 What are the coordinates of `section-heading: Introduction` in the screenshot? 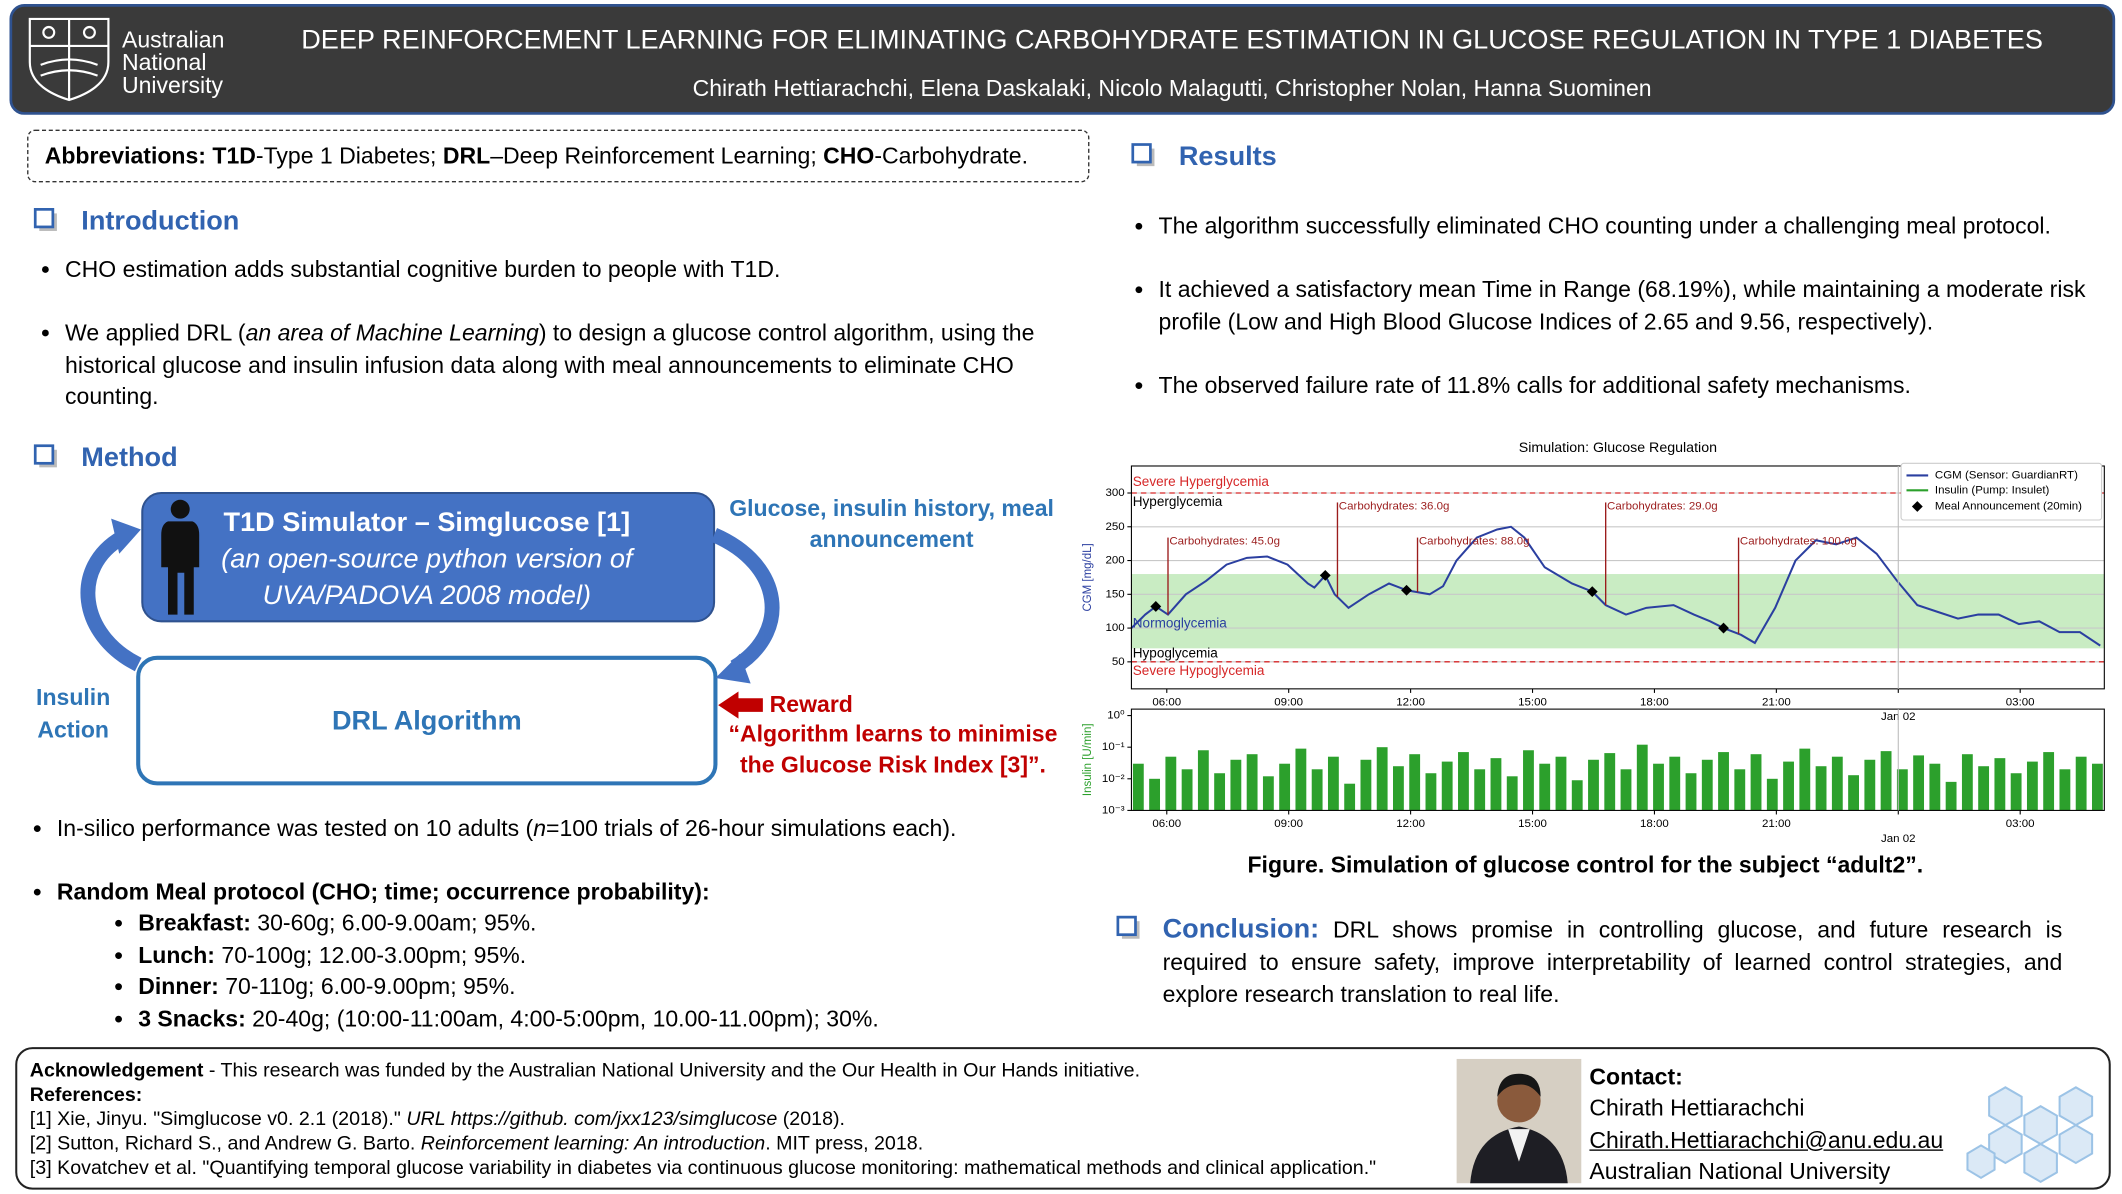 It's located at (160, 221).